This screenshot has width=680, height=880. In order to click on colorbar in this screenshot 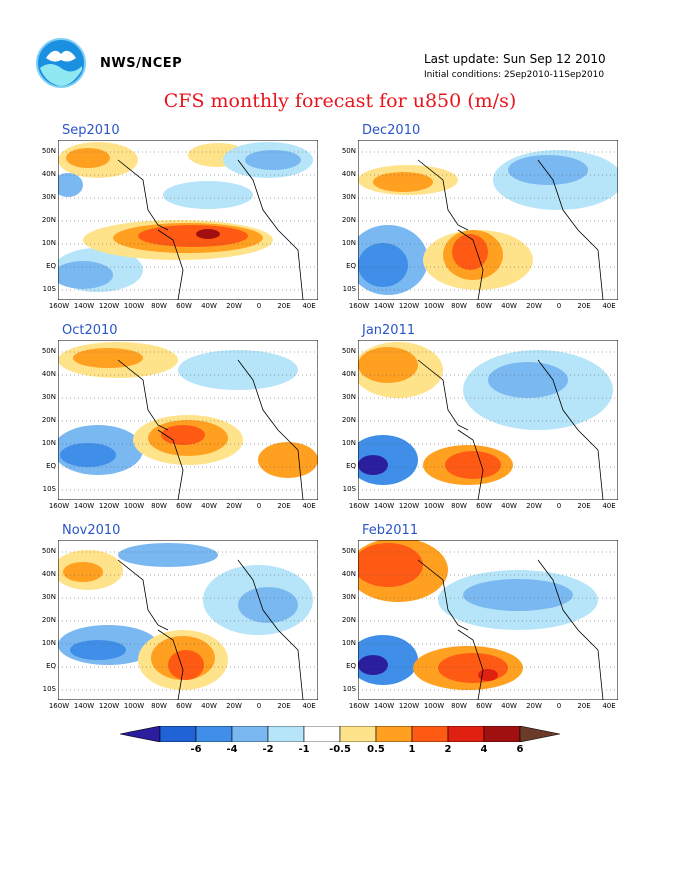, I will do `click(340, 734)`.